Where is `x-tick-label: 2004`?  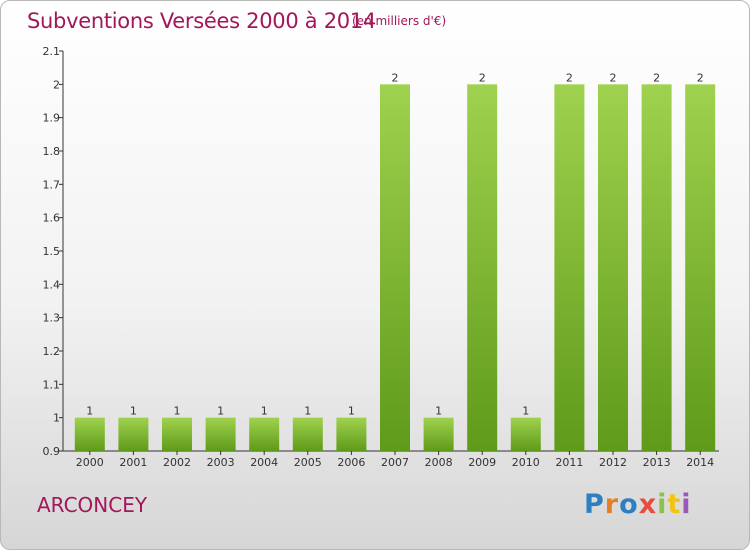 x-tick-label: 2004 is located at coordinates (264, 462).